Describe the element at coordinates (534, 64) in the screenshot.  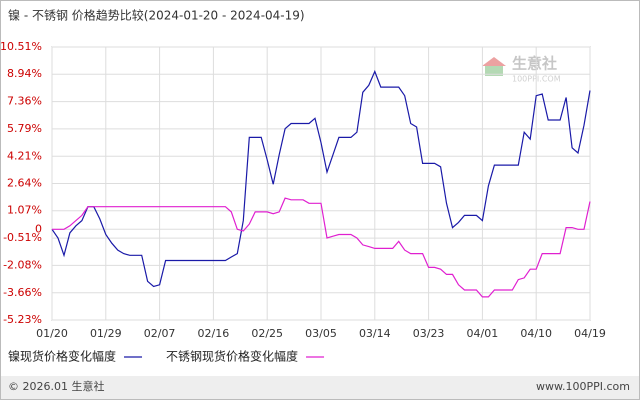
I see `watermark-name: 生意社` at that location.